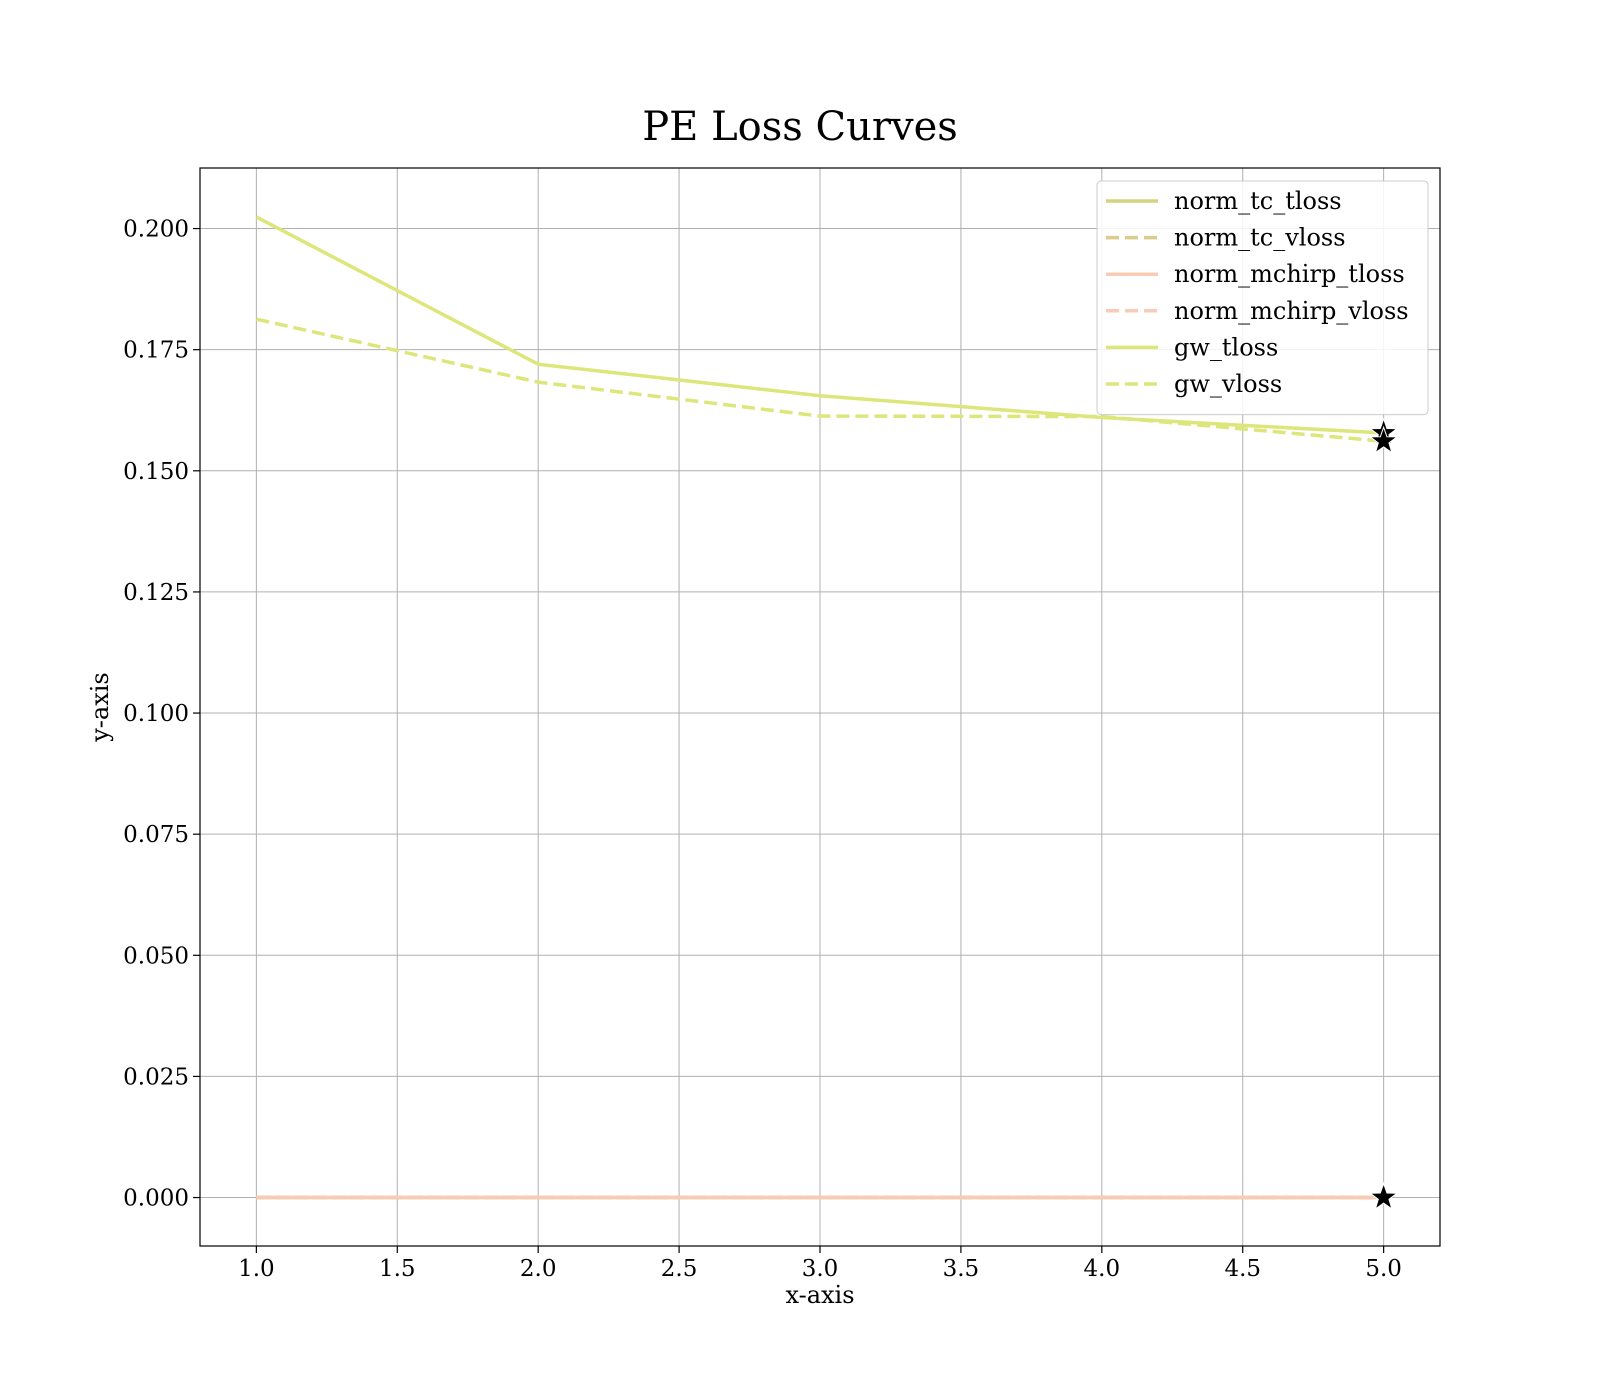 This screenshot has width=1600, height=1400. I want to click on x-tick-label: 1.0, so click(256, 1269).